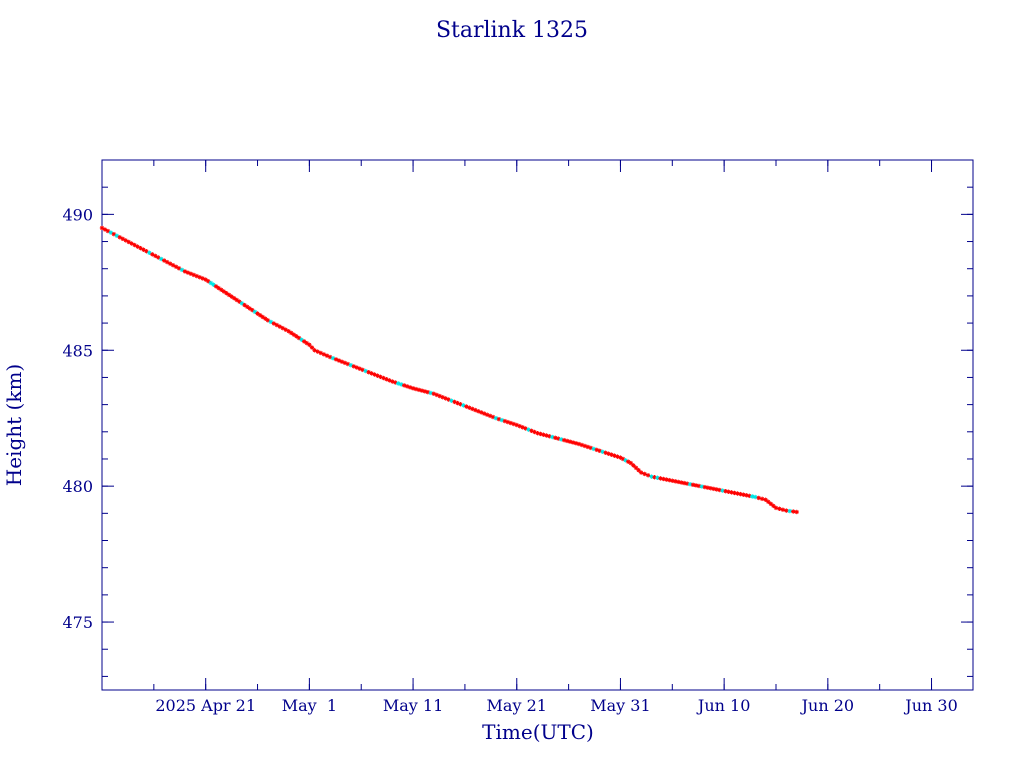 The width and height of the screenshot is (1024, 768). Describe the element at coordinates (77, 350) in the screenshot. I see `y-tick-label: 485` at that location.